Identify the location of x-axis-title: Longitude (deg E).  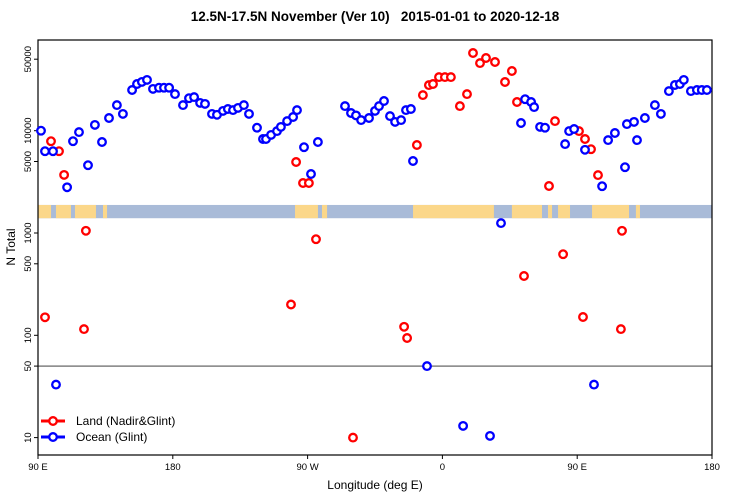
(375, 485).